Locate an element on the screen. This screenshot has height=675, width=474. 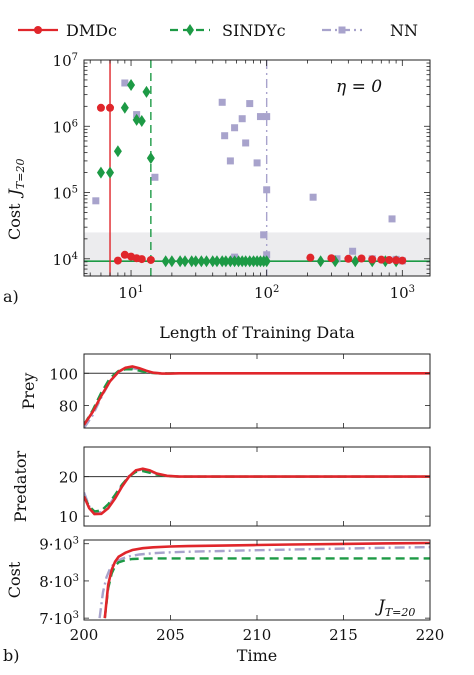
legend-marker-dmdc is located at coordinates (38, 30).